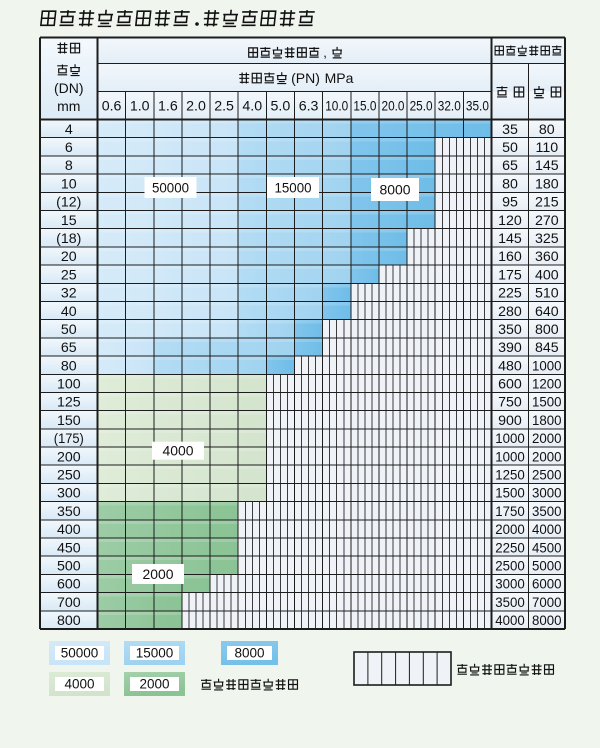  Describe the element at coordinates (336, 107) in the screenshot. I see `svg-text: 10.0` at that location.